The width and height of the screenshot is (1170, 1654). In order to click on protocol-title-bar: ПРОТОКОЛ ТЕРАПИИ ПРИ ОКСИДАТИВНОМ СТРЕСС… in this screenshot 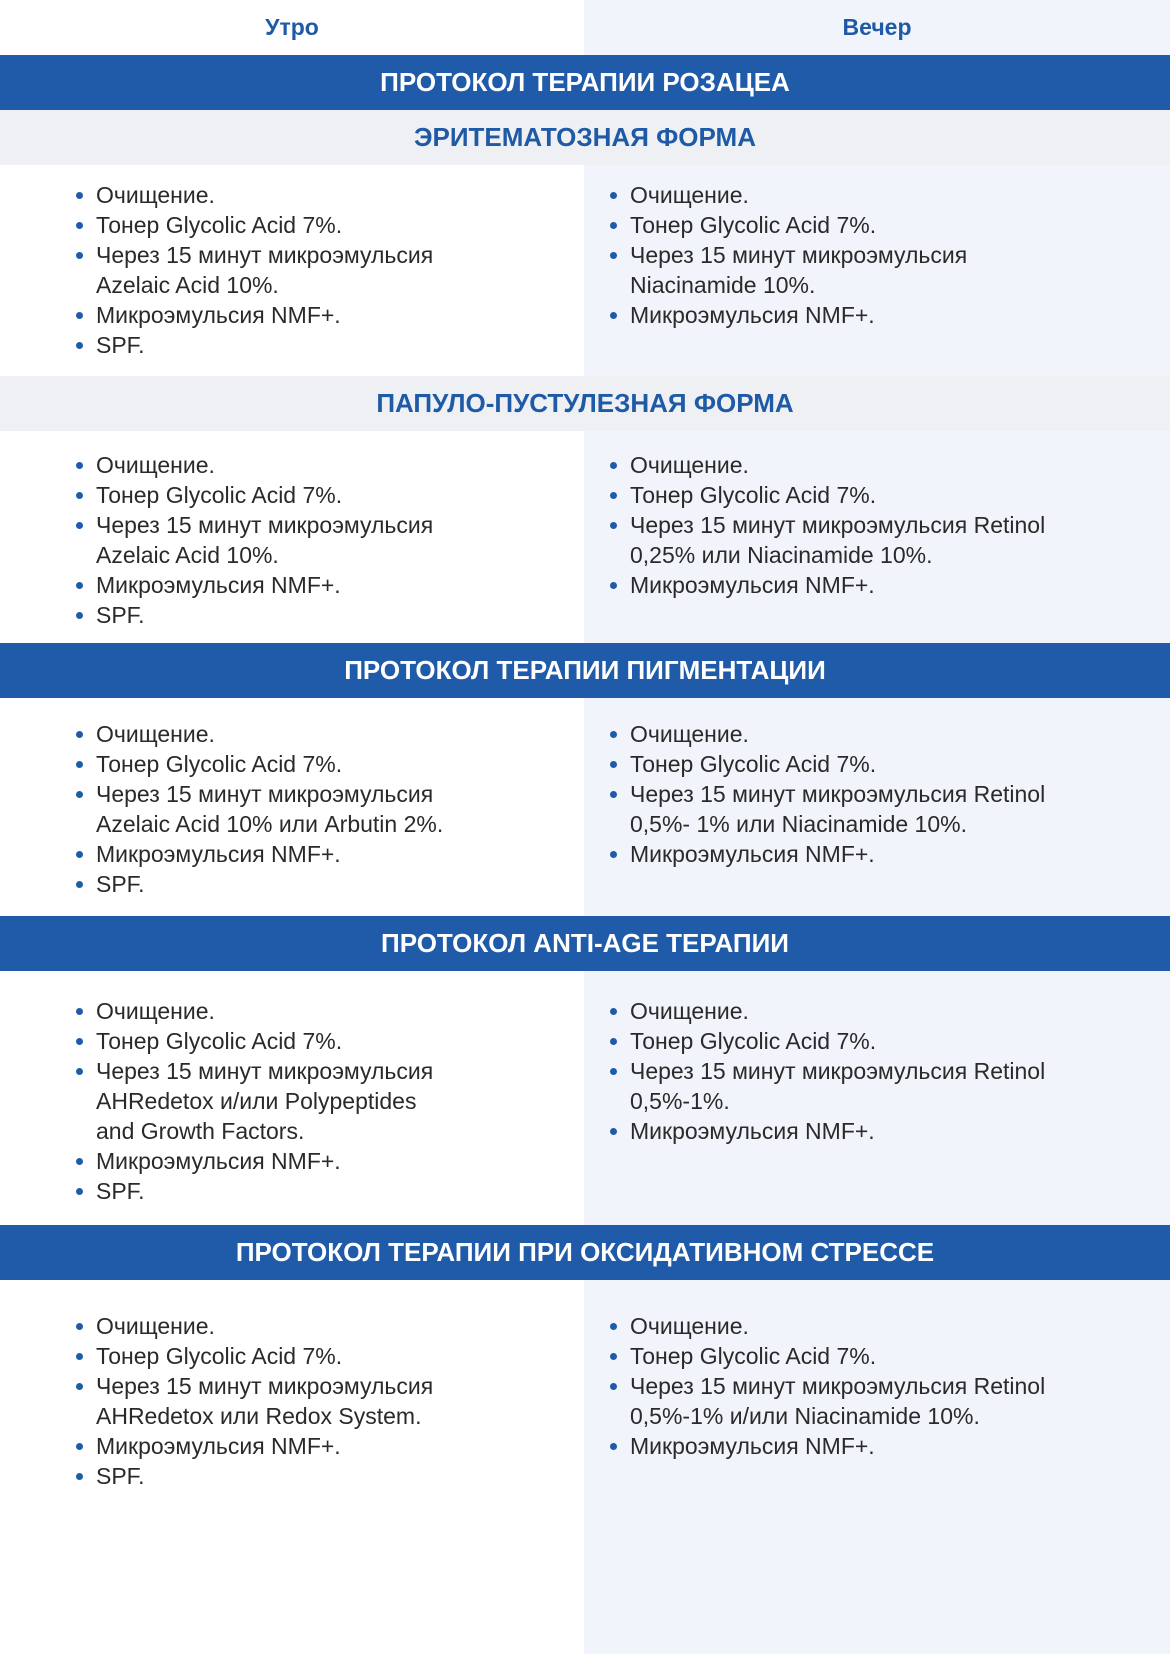, I will do `click(585, 1252)`.